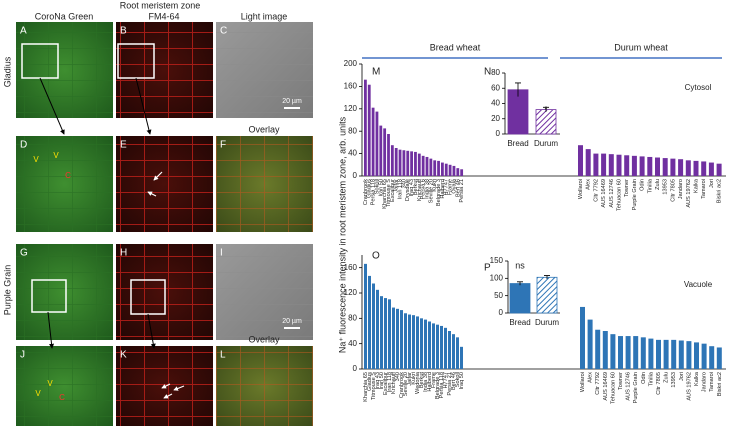 The height and width of the screenshot is (426, 729). What do you see at coordinates (412, 187) in the screenshot?
I see `x-tick-label: Iraq 43` at bounding box center [412, 187].